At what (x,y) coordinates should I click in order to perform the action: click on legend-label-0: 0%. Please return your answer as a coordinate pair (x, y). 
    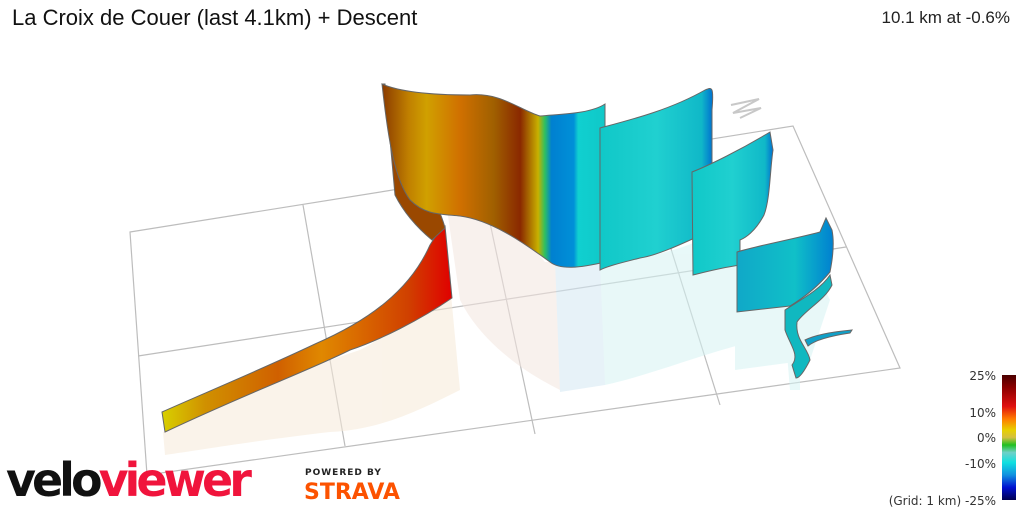
    Looking at the image, I should click on (986, 438).